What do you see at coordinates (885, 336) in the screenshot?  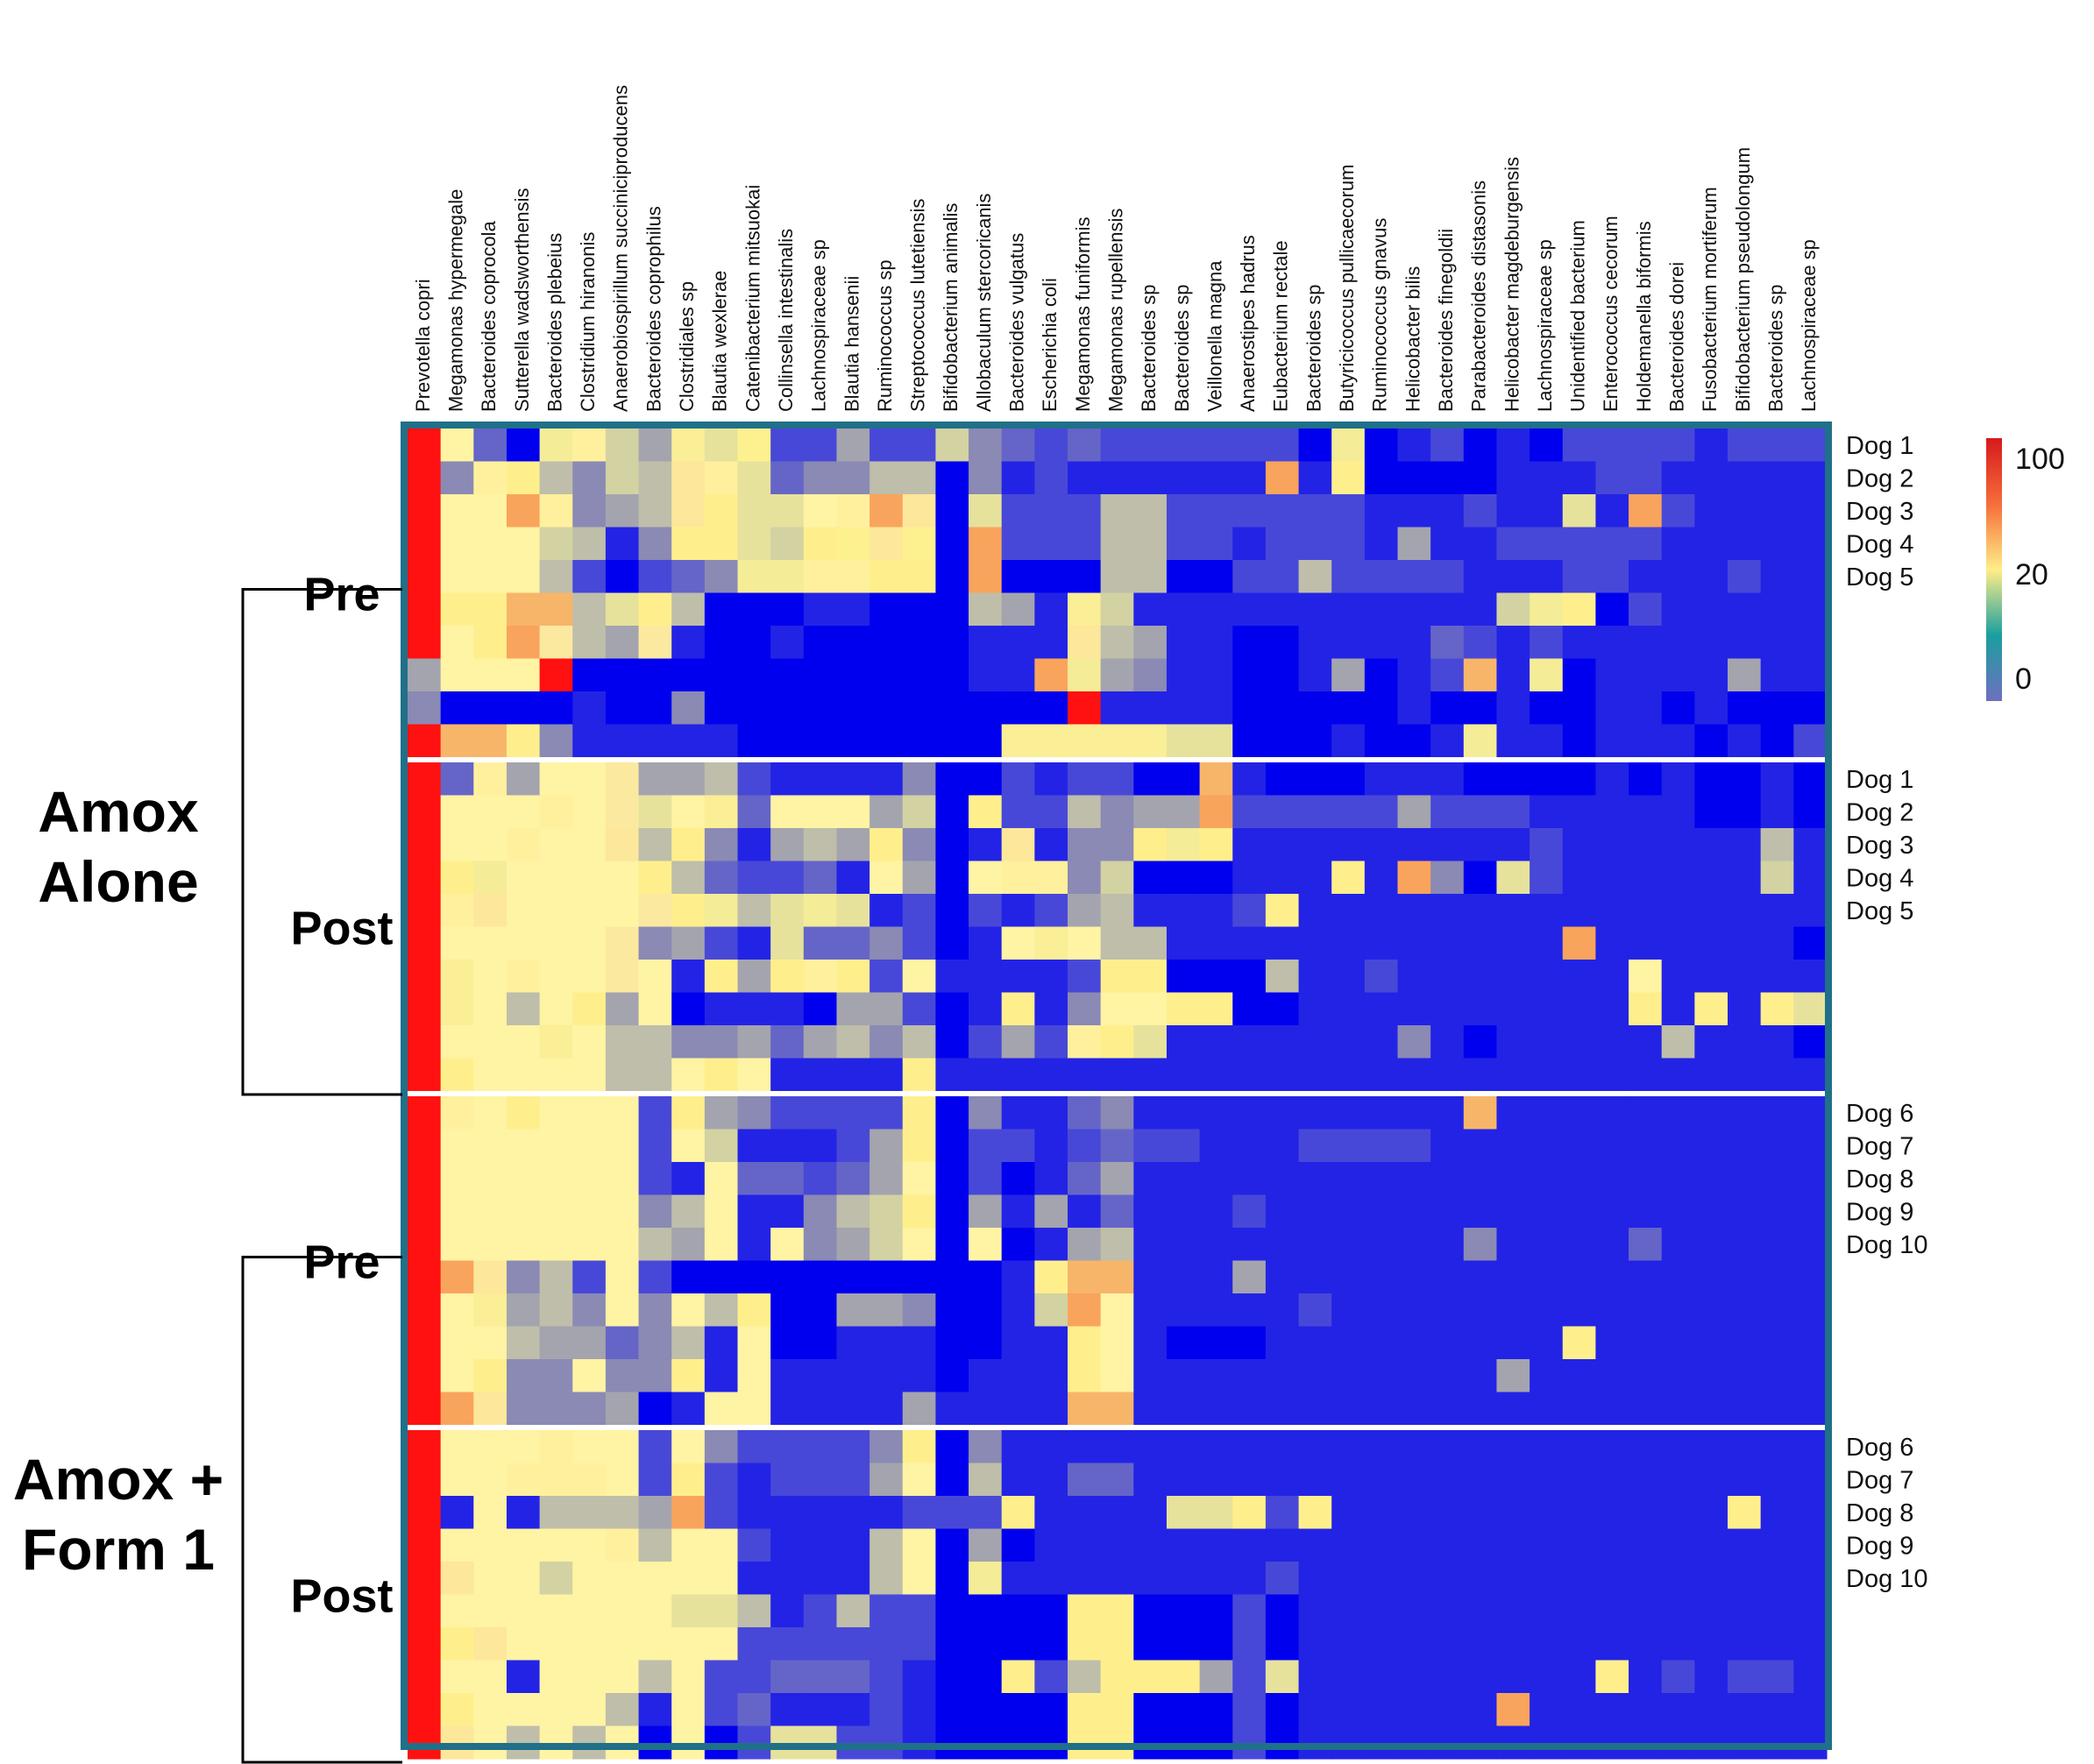 I see `column-label: Ruminococcus sp` at bounding box center [885, 336].